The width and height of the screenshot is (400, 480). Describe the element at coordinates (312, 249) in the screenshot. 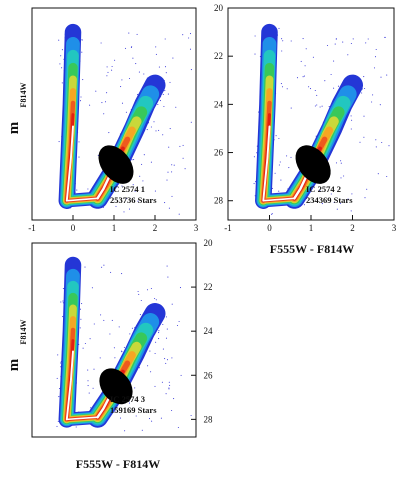

I see `panel-2-xlabel: F555W - F814W` at that location.